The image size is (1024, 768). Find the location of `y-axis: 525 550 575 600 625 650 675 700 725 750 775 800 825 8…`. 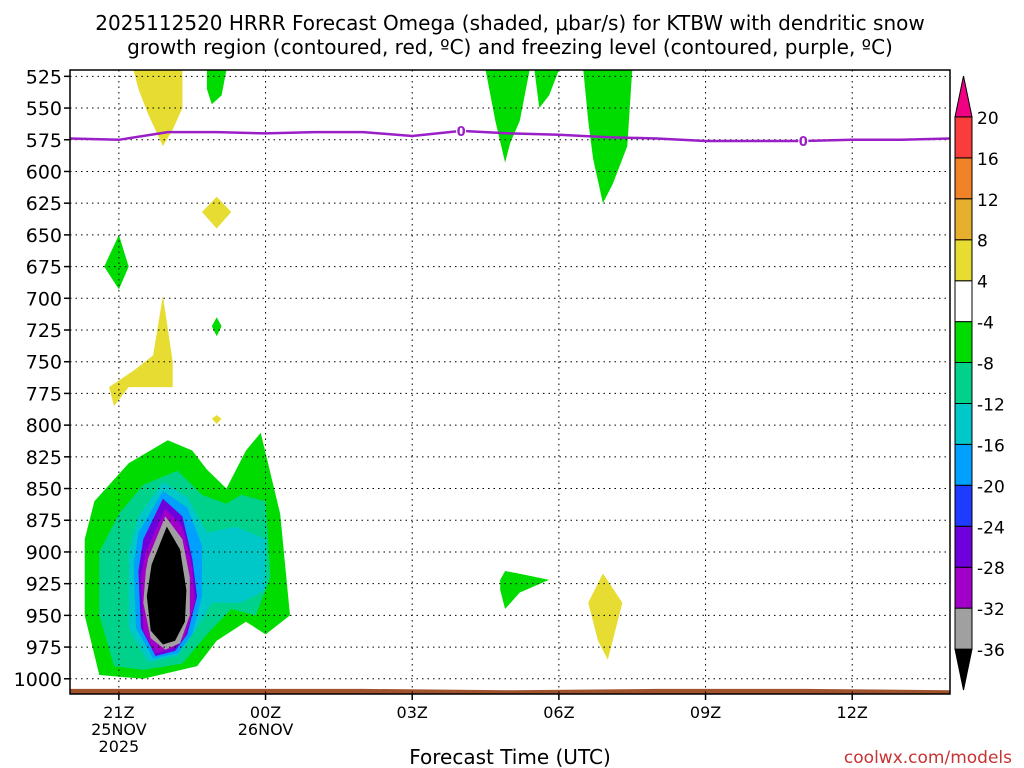

y-axis: 525 550 575 600 625 650 675 700 725 750 775 800 825 8… is located at coordinates (42, 378).